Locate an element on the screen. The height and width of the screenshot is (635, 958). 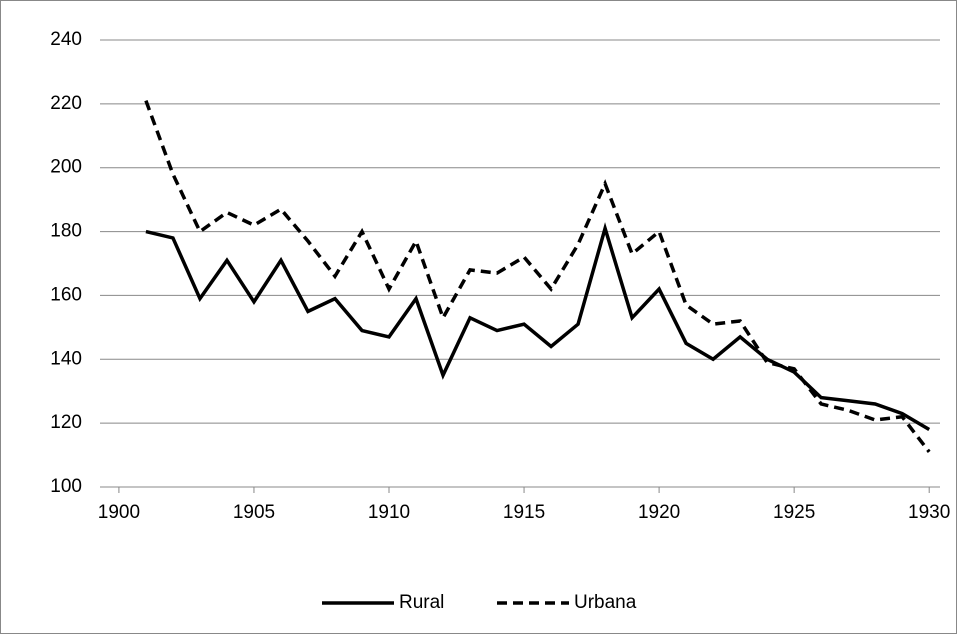
y-tick-label: 180 is located at coordinates (66, 231).